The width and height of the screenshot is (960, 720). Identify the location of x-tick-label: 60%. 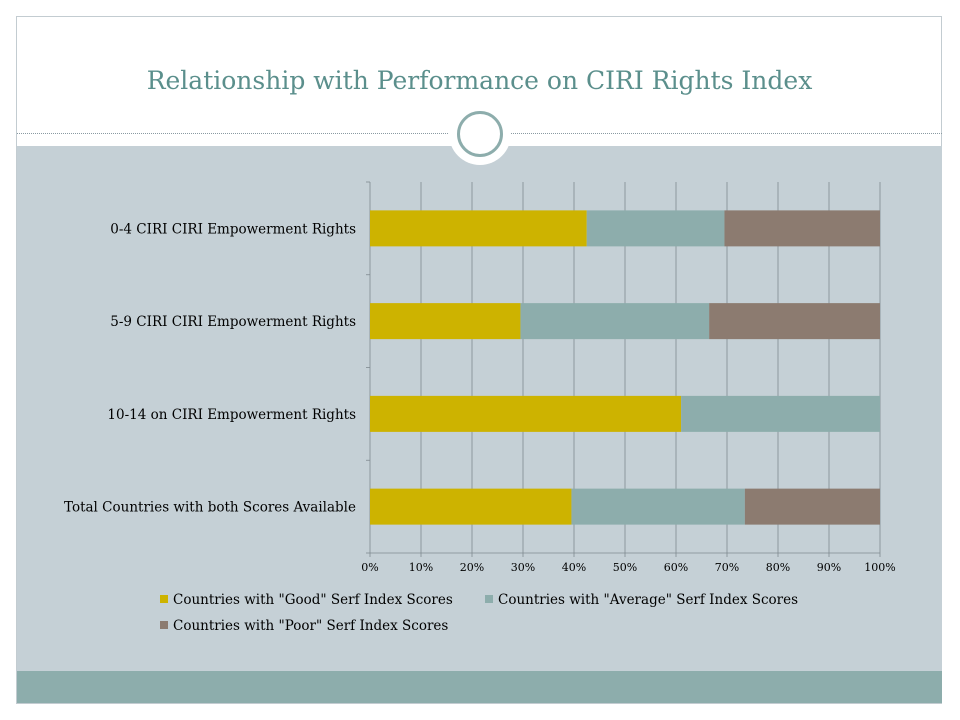
(676, 567).